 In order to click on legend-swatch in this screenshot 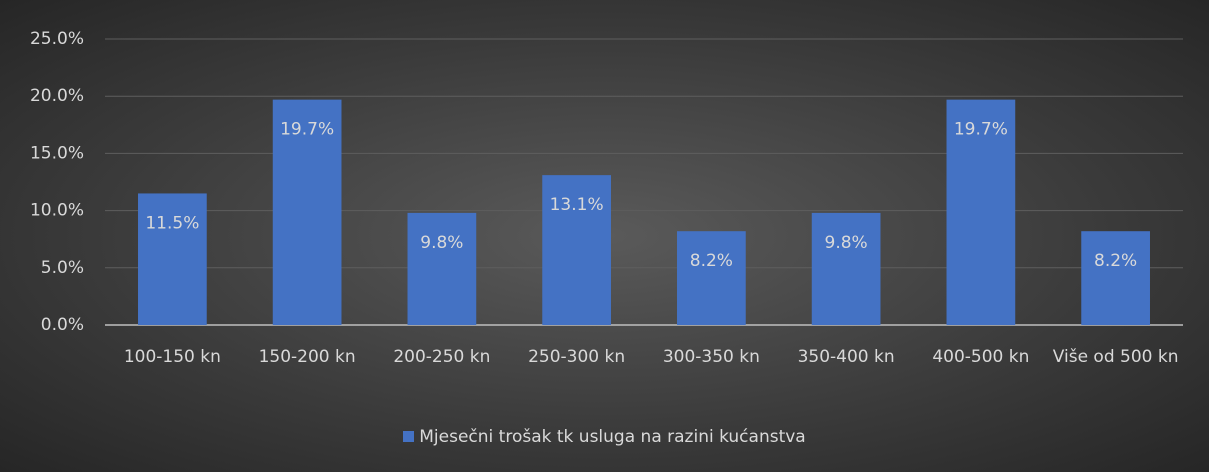, I will do `click(409, 436)`.